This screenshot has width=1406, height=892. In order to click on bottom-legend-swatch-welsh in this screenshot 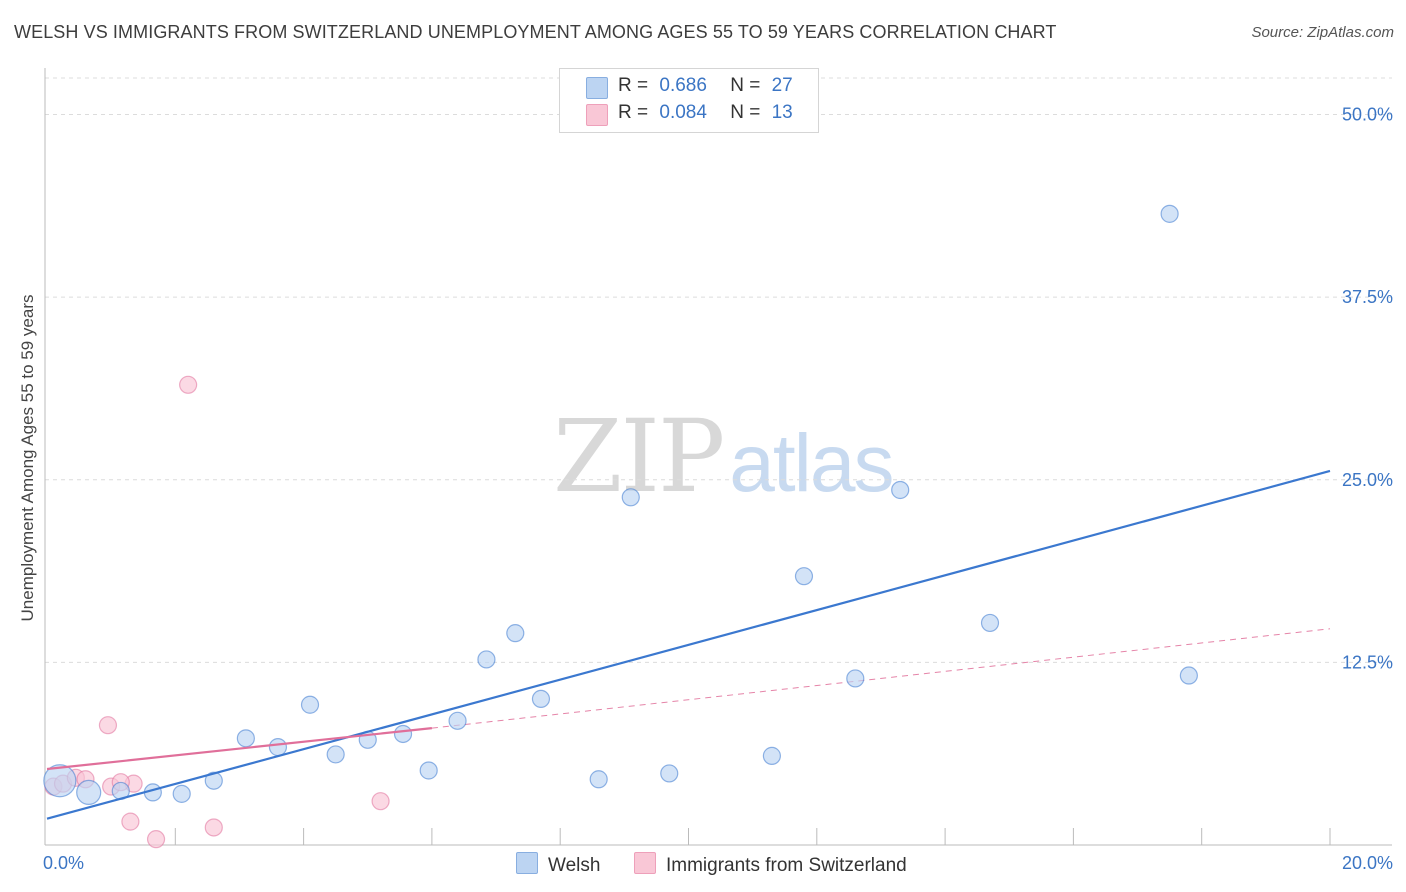, I will do `click(527, 863)`.